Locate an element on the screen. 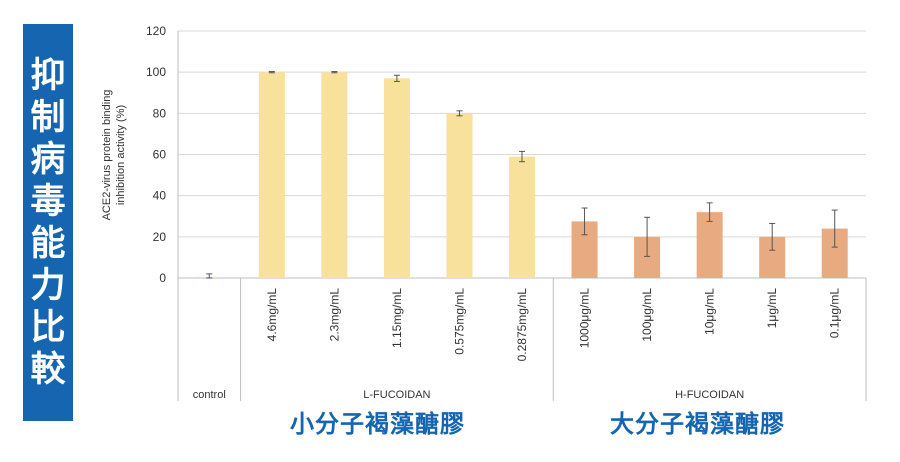 This screenshot has width=900, height=462. y-tick-label: 20 is located at coordinates (160, 237).